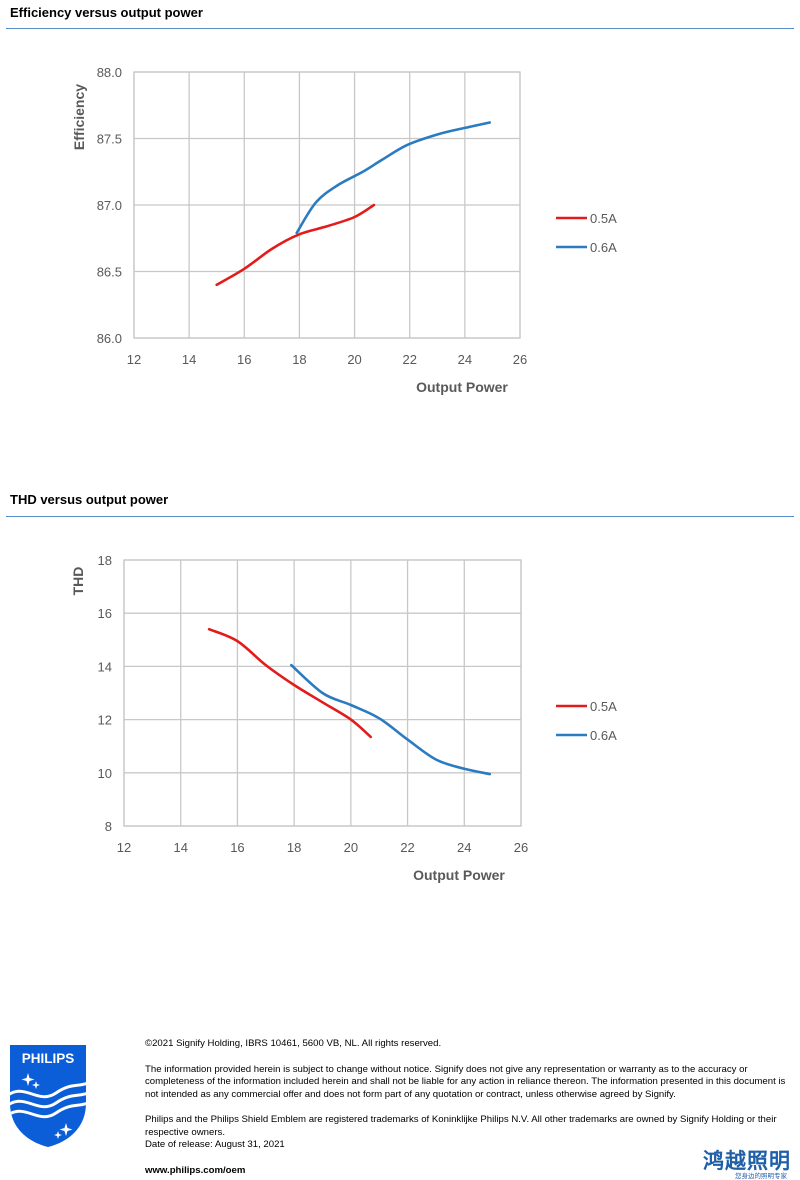 This screenshot has width=800, height=1180. Describe the element at coordinates (109, 72) in the screenshot. I see `y-tick-label: 88.0` at that location.